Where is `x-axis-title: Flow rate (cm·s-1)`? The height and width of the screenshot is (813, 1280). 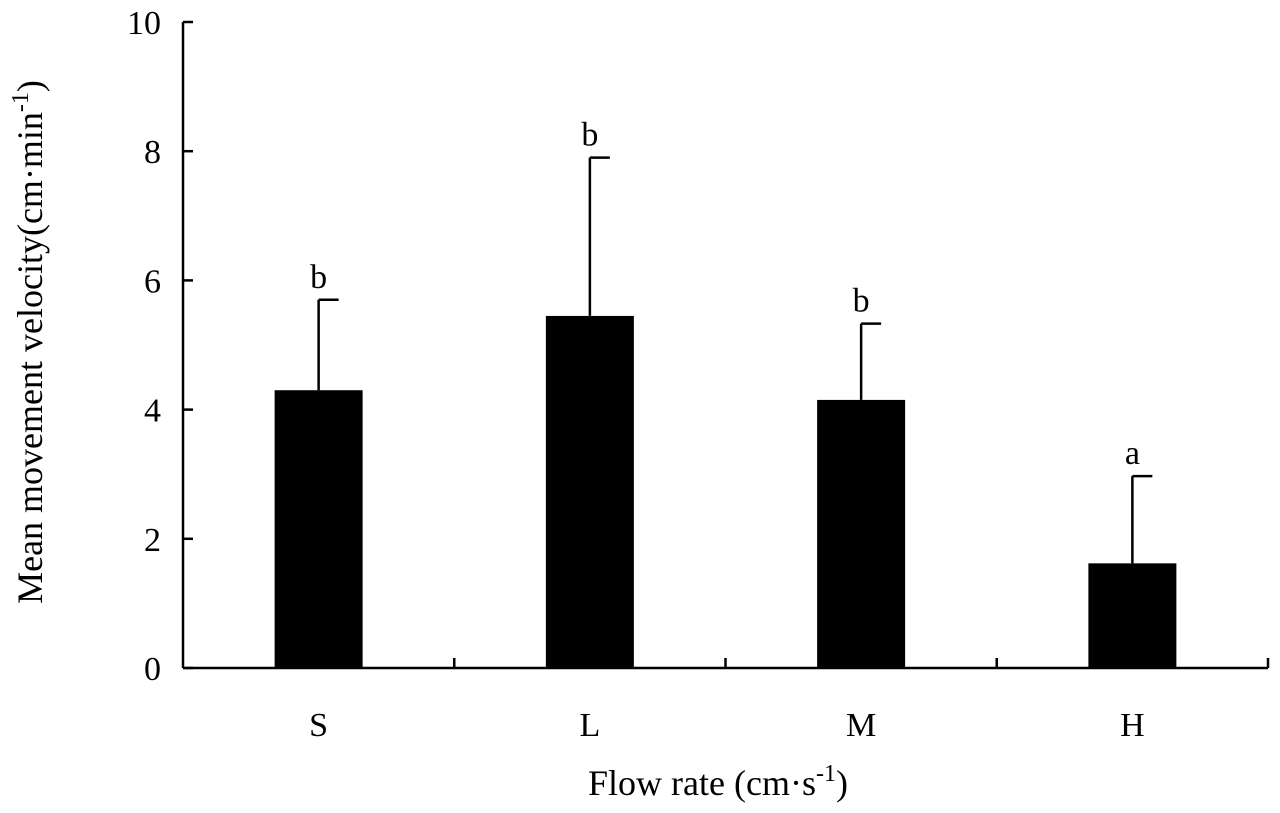
x-axis-title: Flow rate (cm·s-1) is located at coordinates (718, 782).